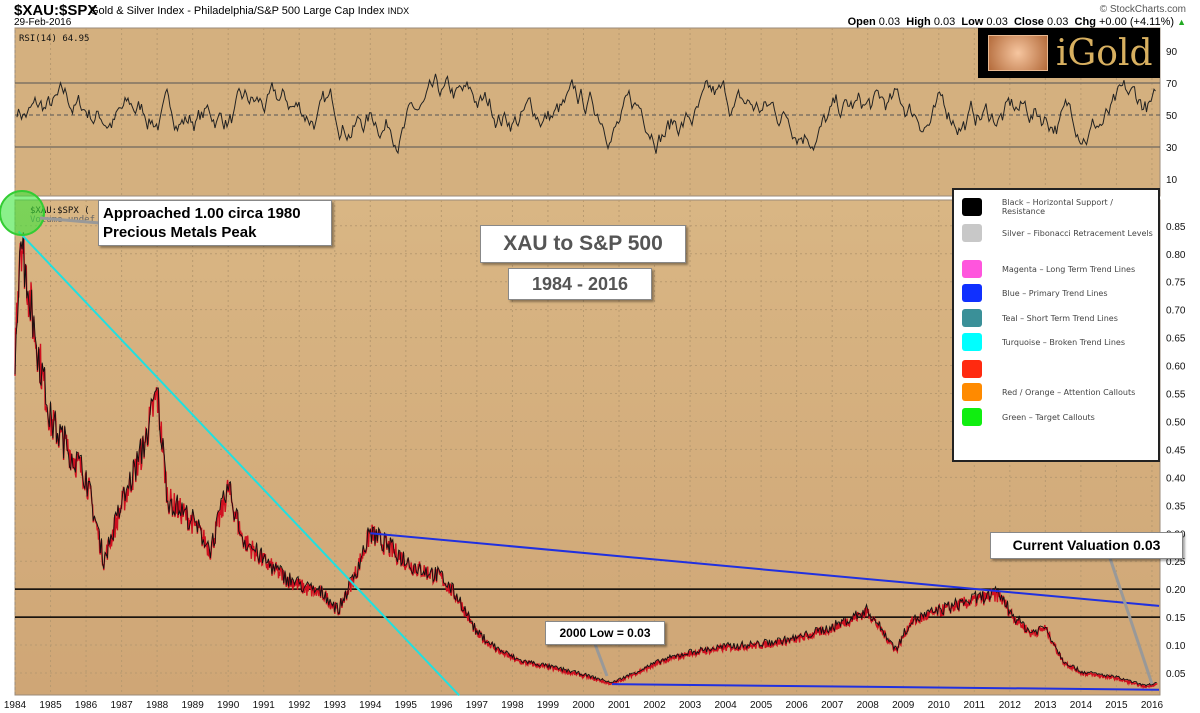 The width and height of the screenshot is (1200, 713). Describe the element at coordinates (50, 705) in the screenshot. I see `x-tick-label: 1985` at that location.